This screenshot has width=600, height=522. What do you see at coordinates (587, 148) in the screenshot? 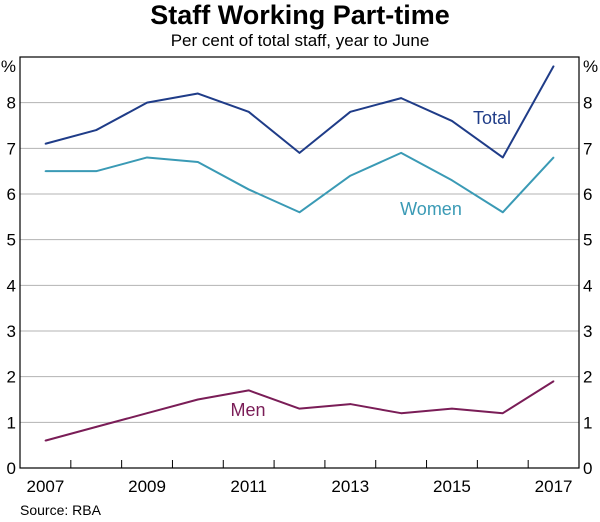
I see `y-tick-label-right: 7` at bounding box center [587, 148].